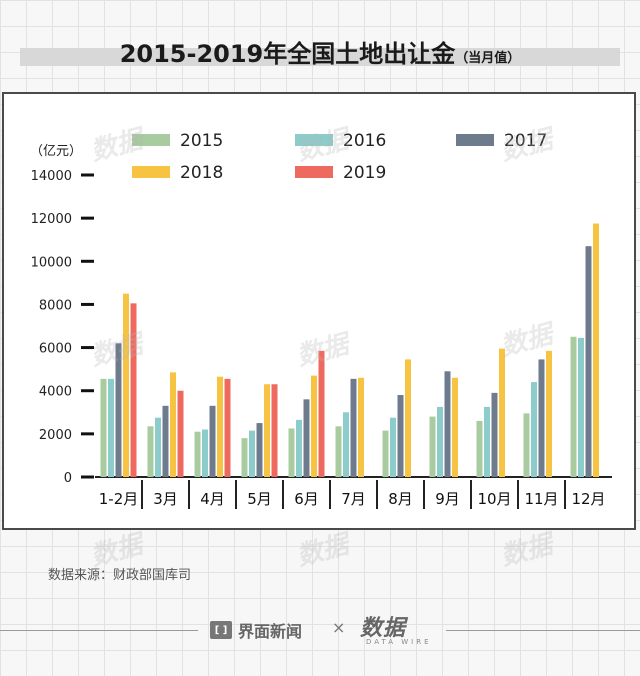 This screenshot has width=640, height=676. What do you see at coordinates (400, 499) in the screenshot?
I see `x-tick-label: 8月` at bounding box center [400, 499].